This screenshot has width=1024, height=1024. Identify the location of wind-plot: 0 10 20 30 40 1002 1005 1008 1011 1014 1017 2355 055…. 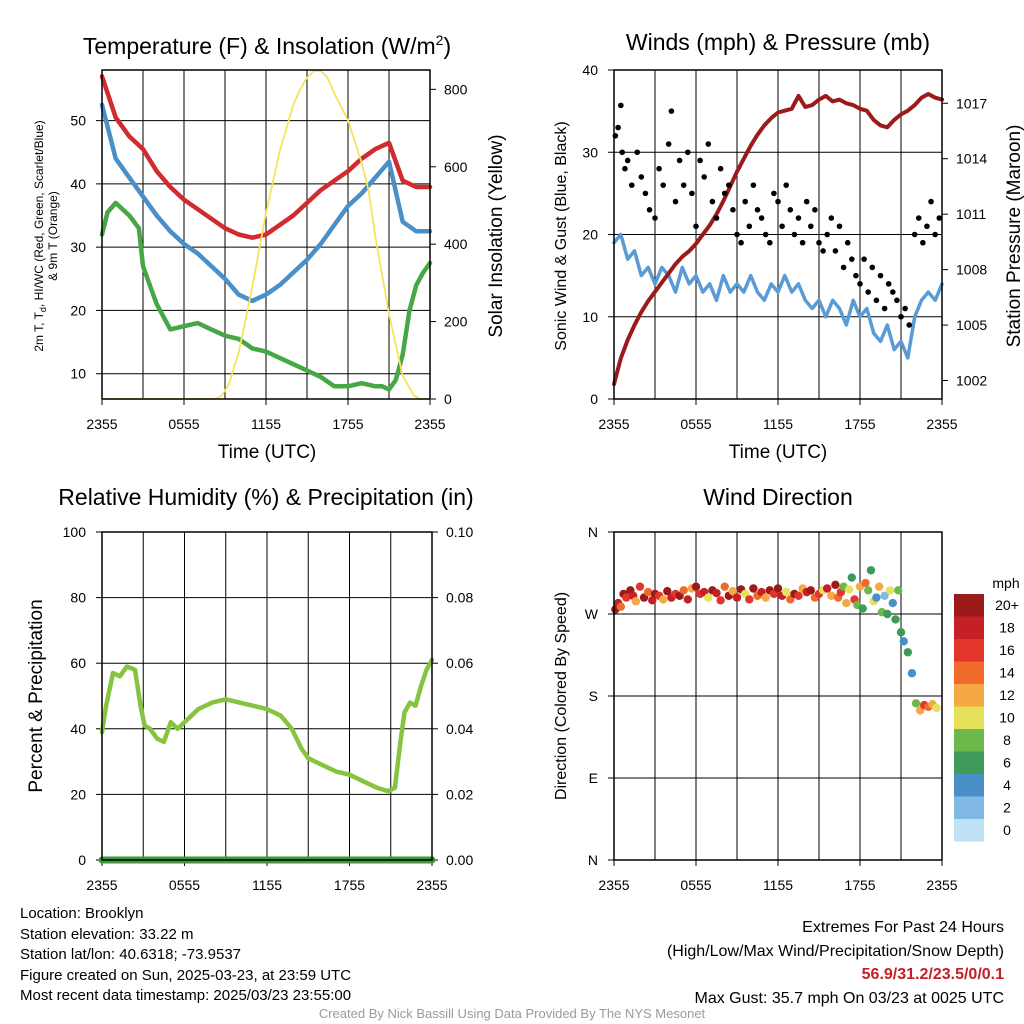
(784, 247).